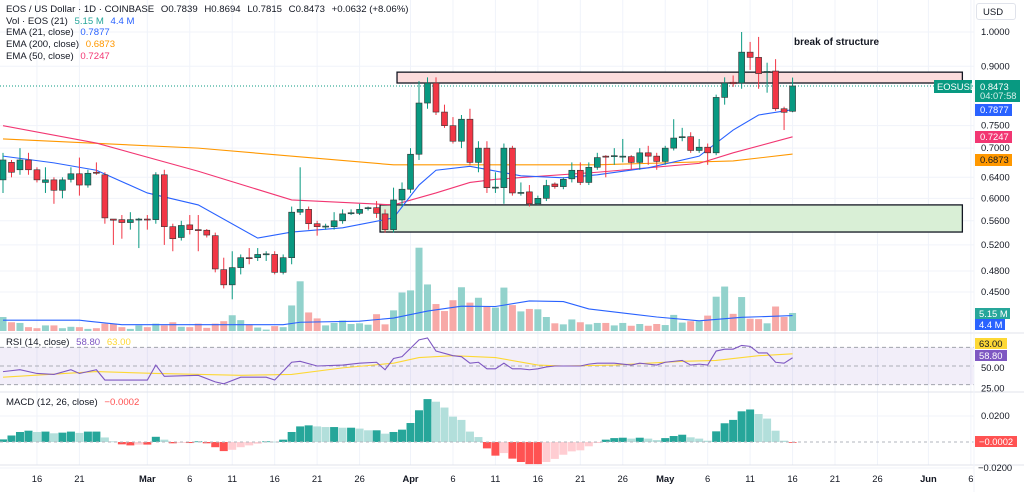 Image resolution: width=1024 pixels, height=492 pixels. What do you see at coordinates (317, 478) in the screenshot?
I see `time-tick-label: 21` at bounding box center [317, 478].